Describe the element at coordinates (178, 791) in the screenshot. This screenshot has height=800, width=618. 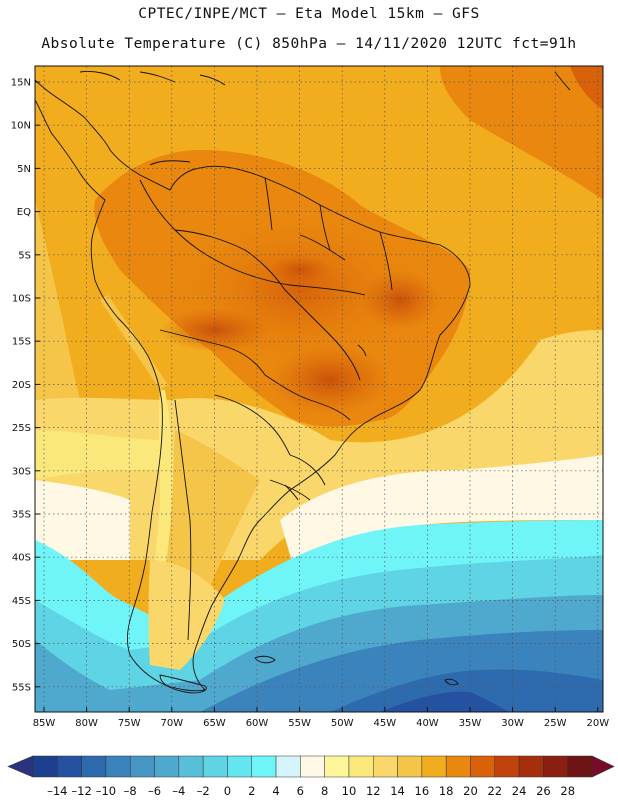
I see `colorbar-label: –4` at that location.